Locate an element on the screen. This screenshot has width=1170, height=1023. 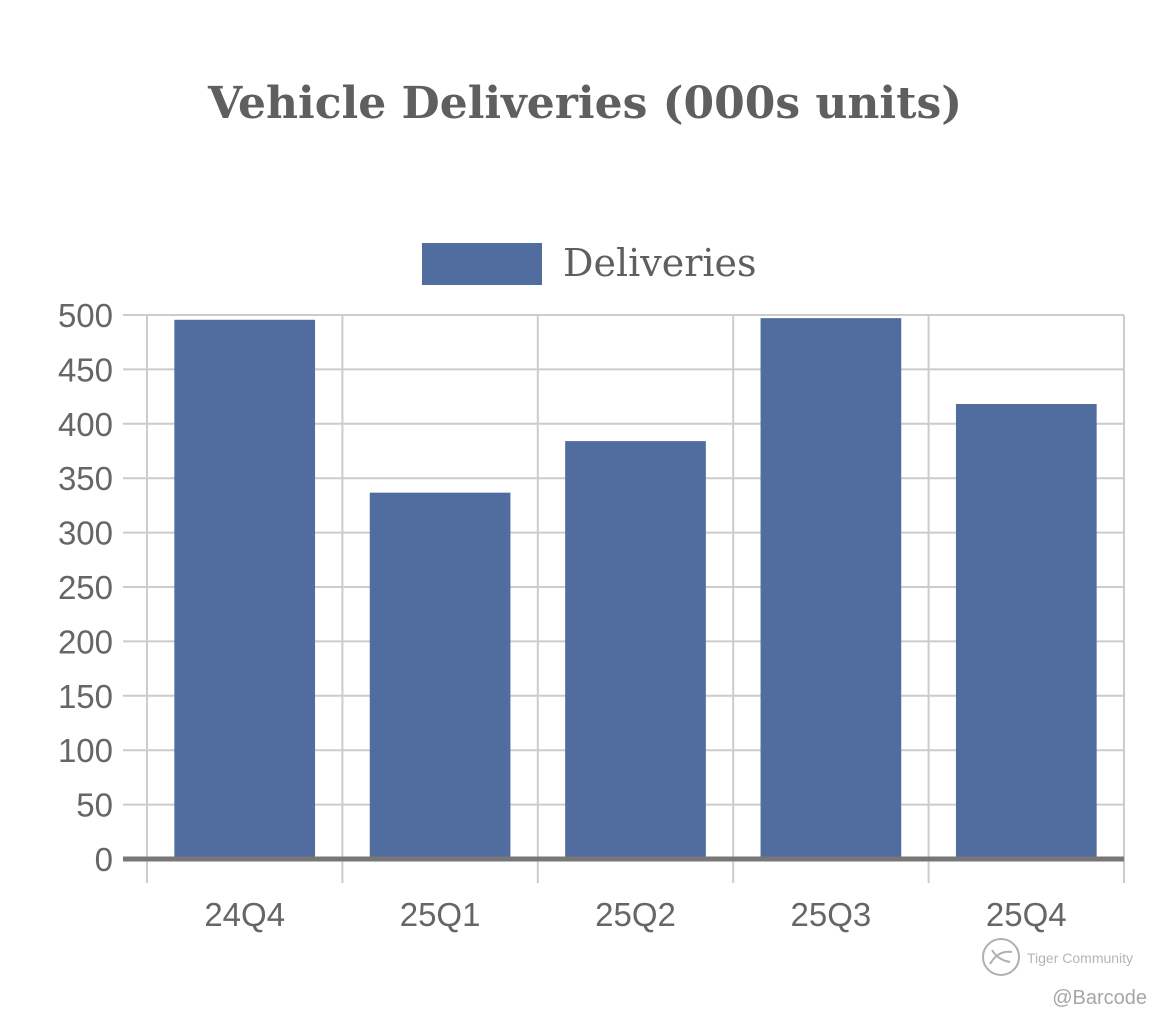
y-axis-ticks: 0 50 100 150 200 250 300 350 400 450 500 is located at coordinates (85, 587).